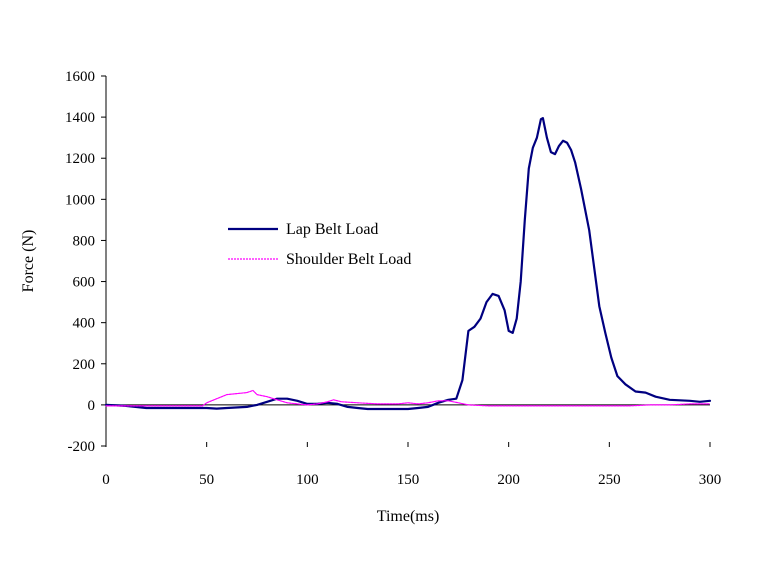  Describe the element at coordinates (80, 118) in the screenshot. I see `y-tick-label: 1400` at that location.